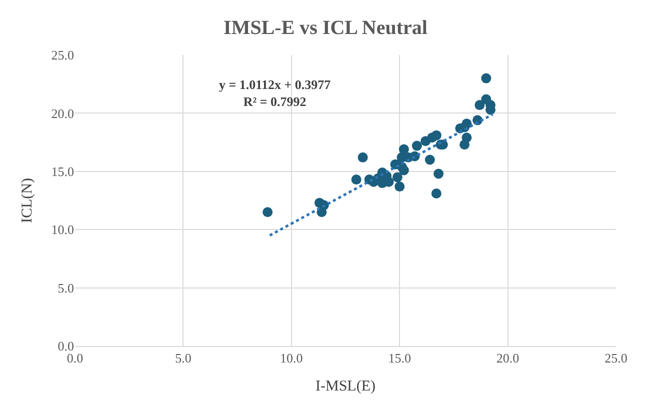 The height and width of the screenshot is (403, 651). What do you see at coordinates (66, 288) in the screenshot?
I see `y-tick-label: 5.0` at bounding box center [66, 288].